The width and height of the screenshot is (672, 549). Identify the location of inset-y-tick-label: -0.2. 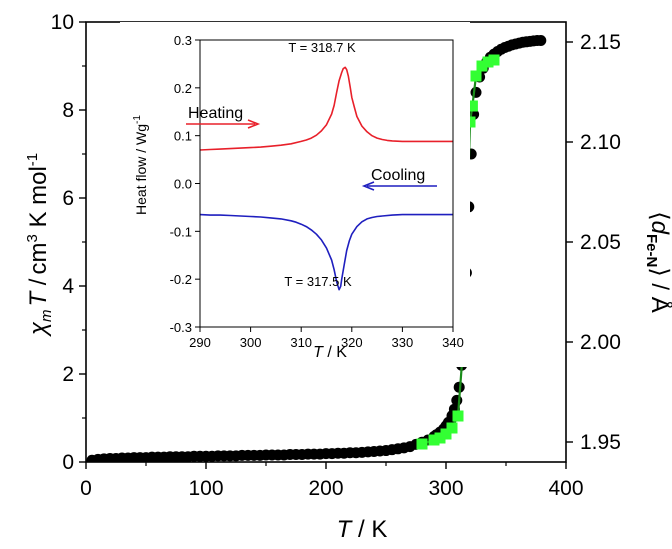
(181, 279).